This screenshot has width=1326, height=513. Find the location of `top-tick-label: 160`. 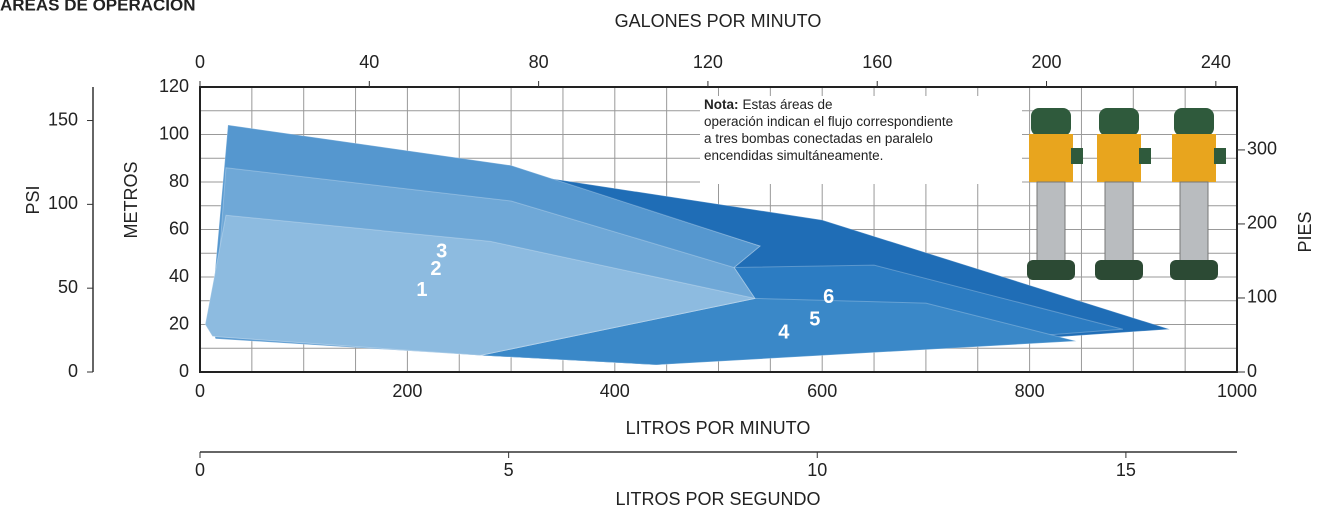

top-tick-label: 160 is located at coordinates (877, 62).